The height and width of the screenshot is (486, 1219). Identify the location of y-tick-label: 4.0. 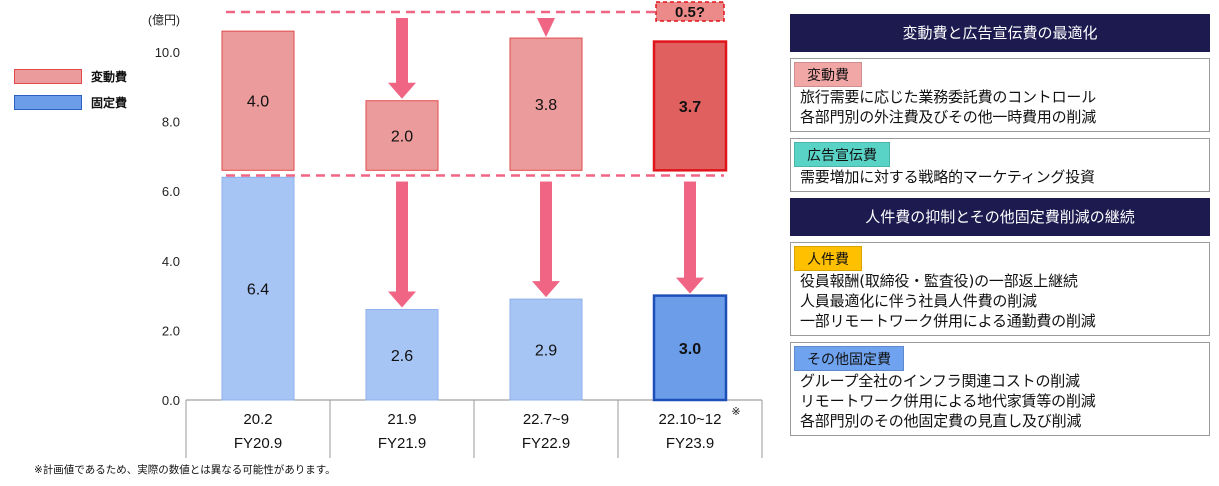
(171, 261).